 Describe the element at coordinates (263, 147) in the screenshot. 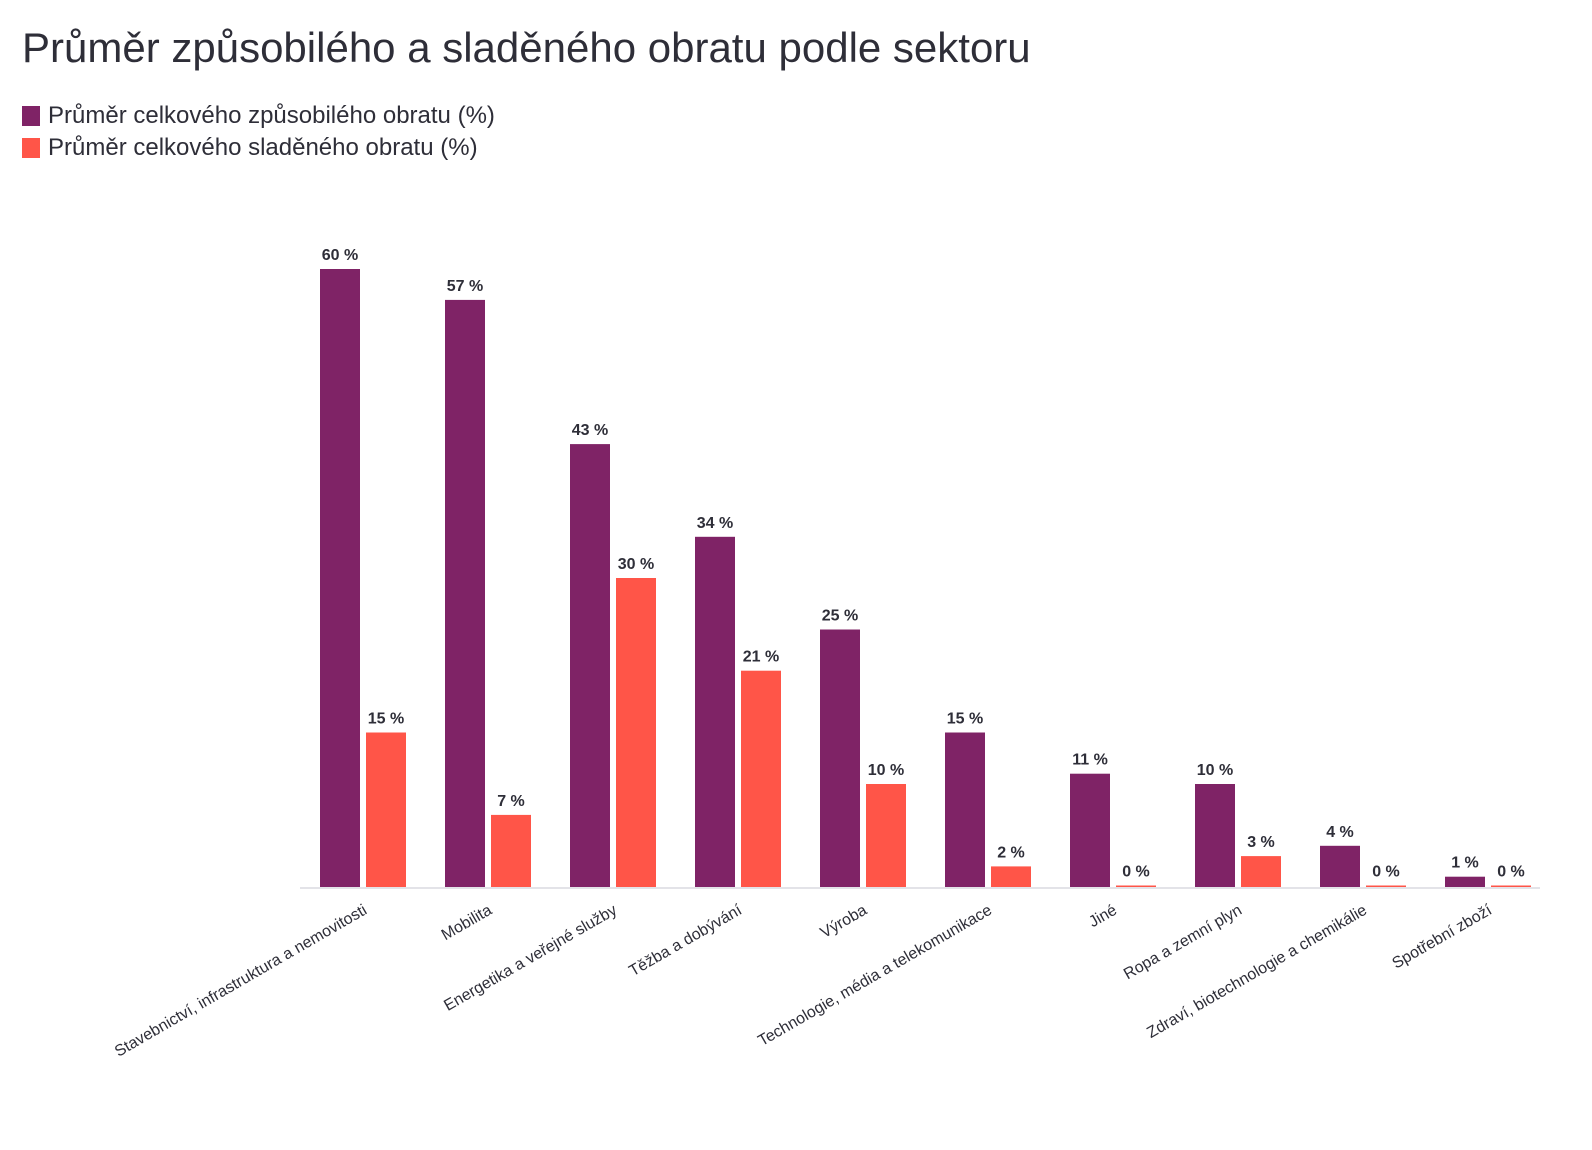

I see `legend-label-aligned: Průměr celkového sladěného obratu (%)` at that location.